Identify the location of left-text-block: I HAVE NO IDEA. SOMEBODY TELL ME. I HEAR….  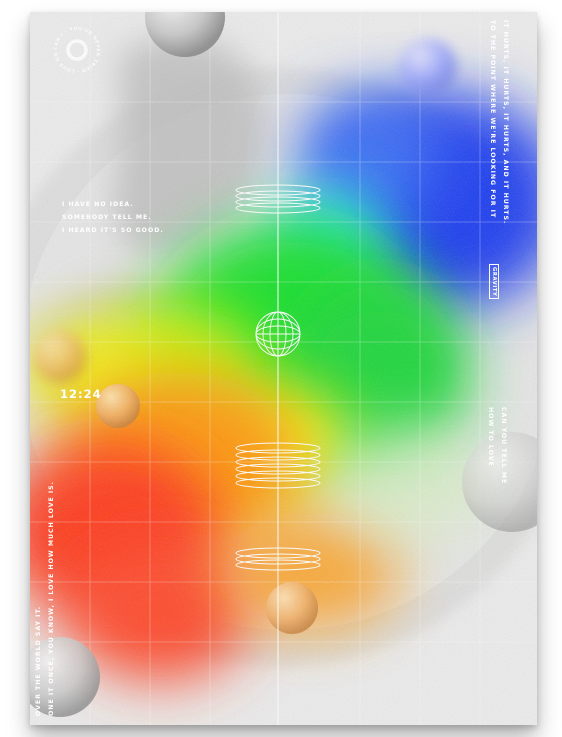
(113, 217).